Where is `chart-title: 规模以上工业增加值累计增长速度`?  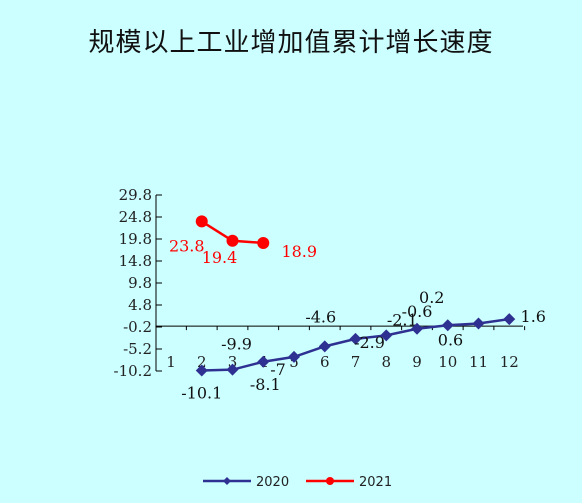
chart-title: 规模以上工业增加值累计增长速度 is located at coordinates (291, 43).